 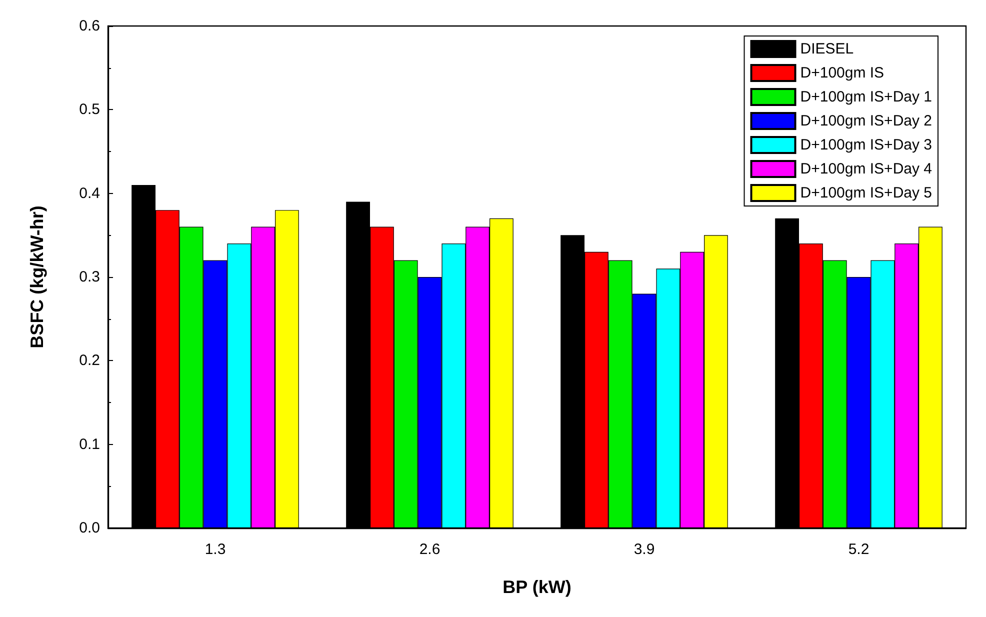 What do you see at coordinates (866, 145) in the screenshot?
I see `legend-label: D+100gm IS+Day 3` at bounding box center [866, 145].